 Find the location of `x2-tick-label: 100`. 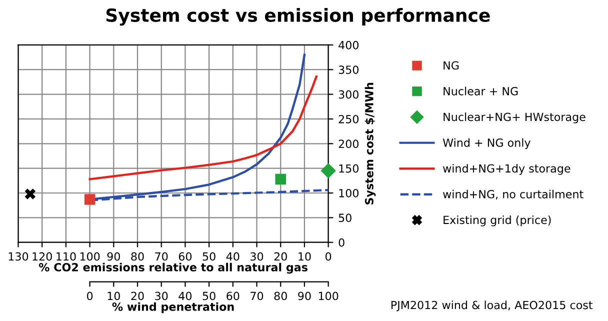

x2-tick-label: 100 is located at coordinates (328, 296).